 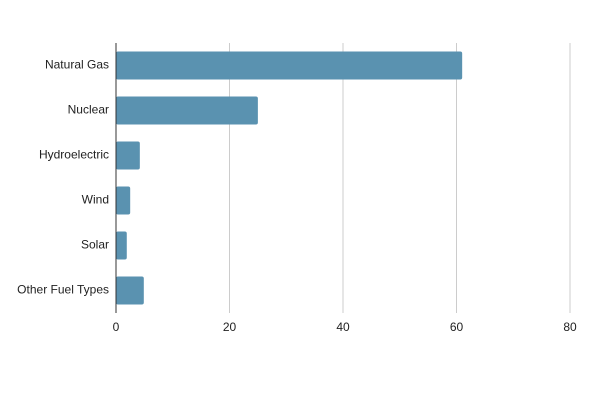 I want to click on x-tick-label: 60, so click(x=457, y=327).